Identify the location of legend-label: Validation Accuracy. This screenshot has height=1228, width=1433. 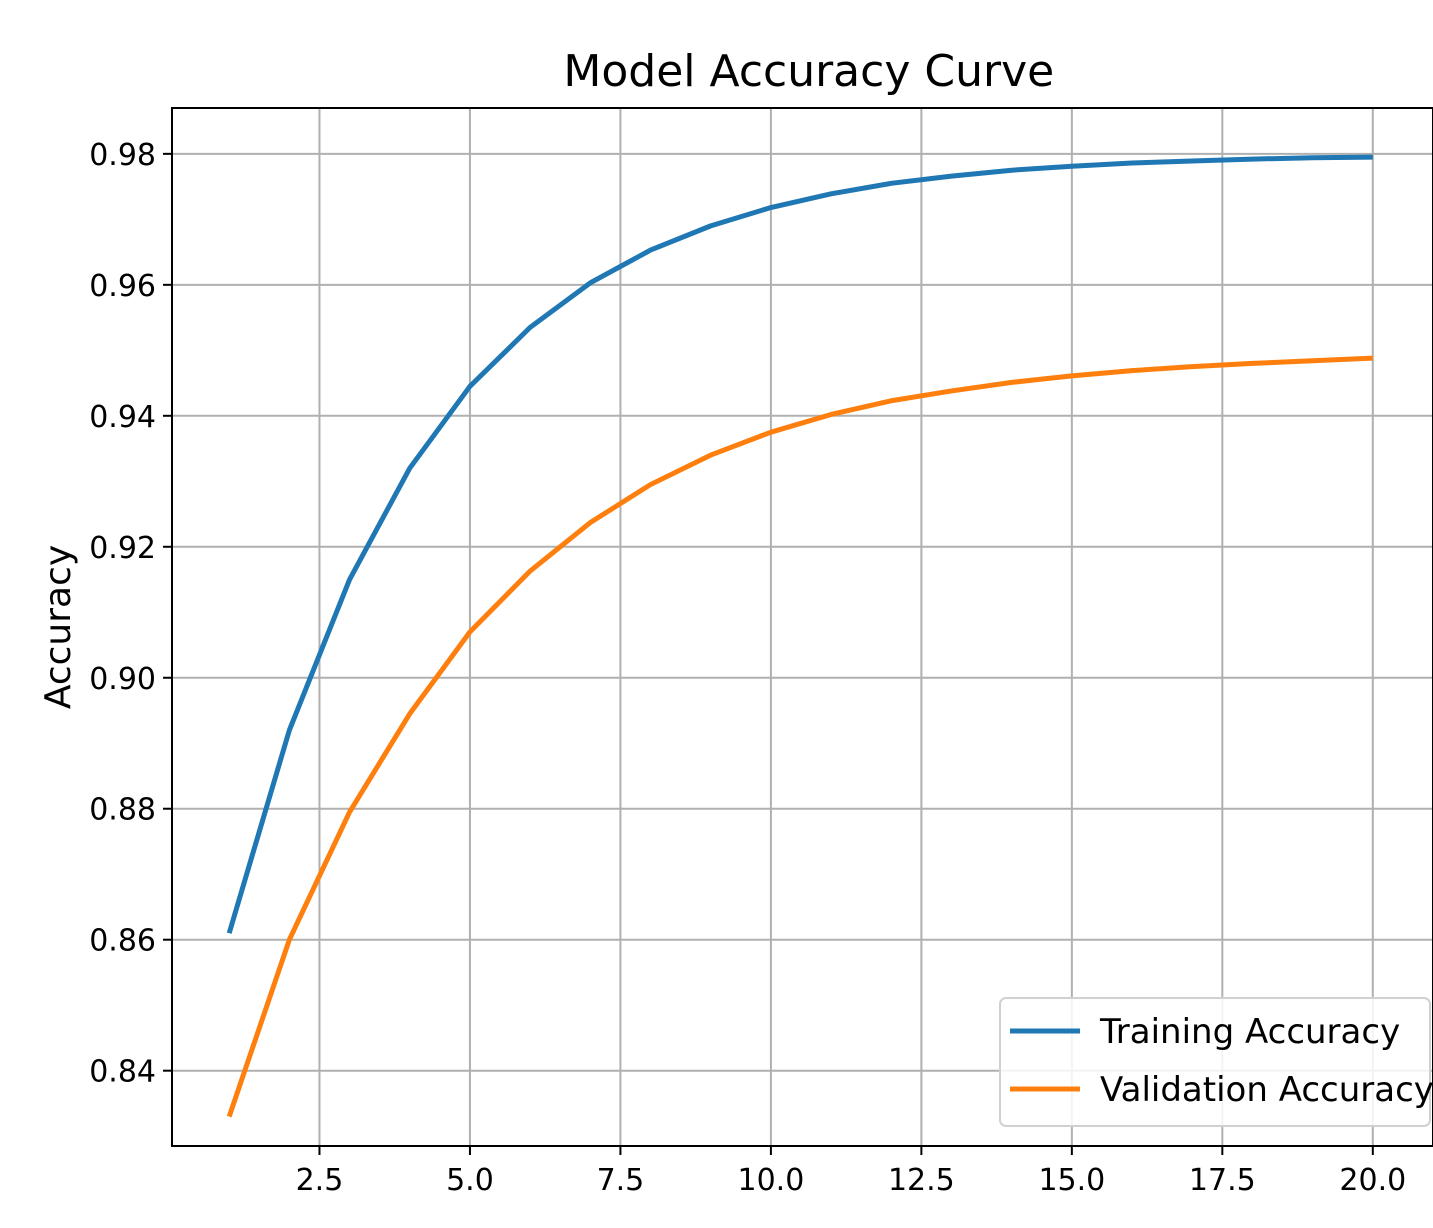
(1266, 1090).